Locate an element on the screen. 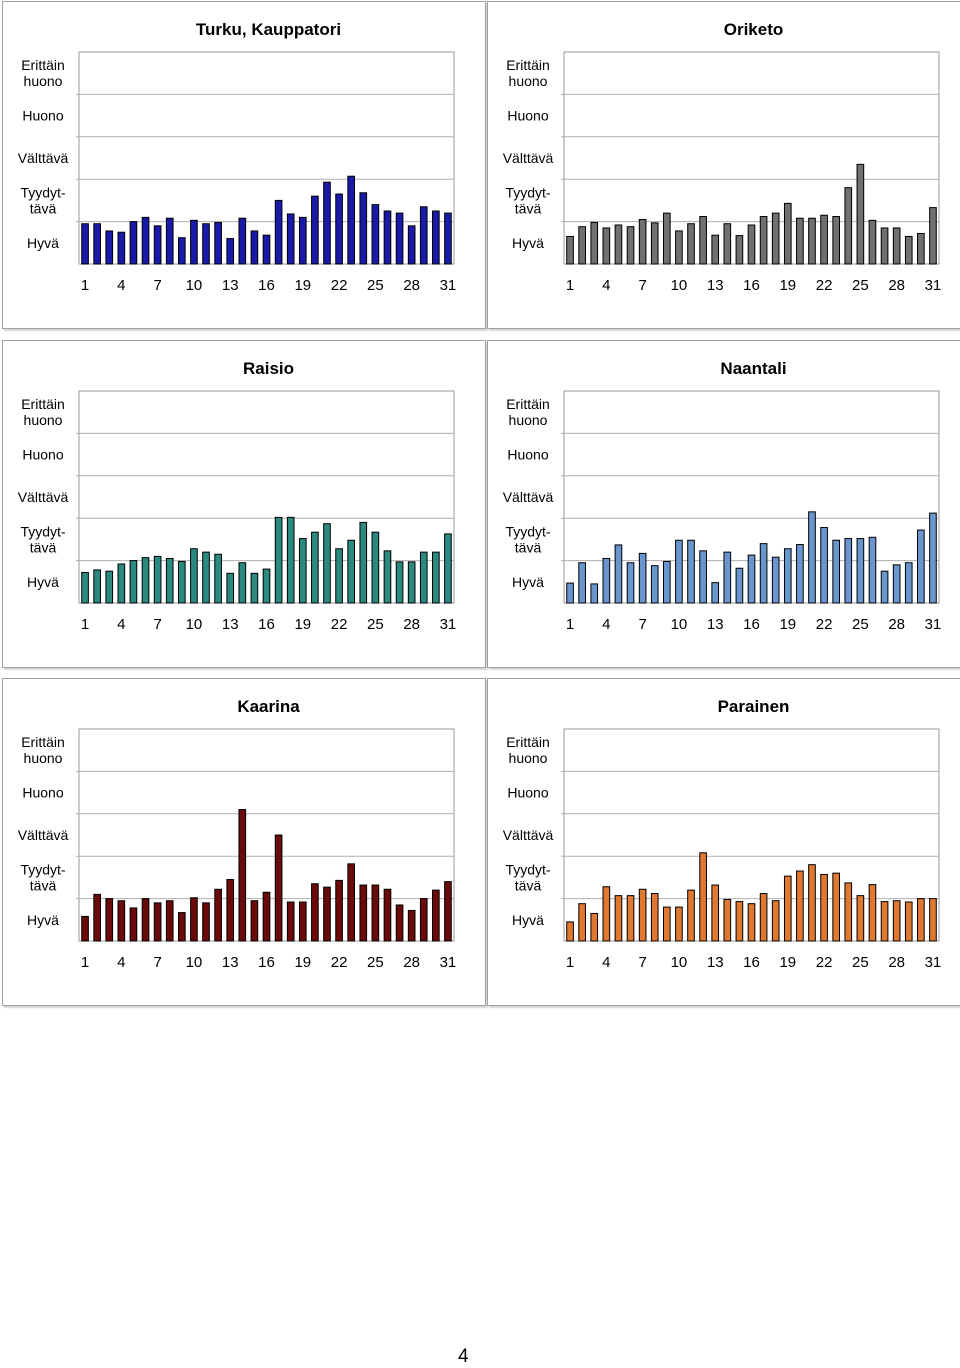 This screenshot has height=1368, width=960. chart-title: Turku, Kauppatori is located at coordinates (268, 29).